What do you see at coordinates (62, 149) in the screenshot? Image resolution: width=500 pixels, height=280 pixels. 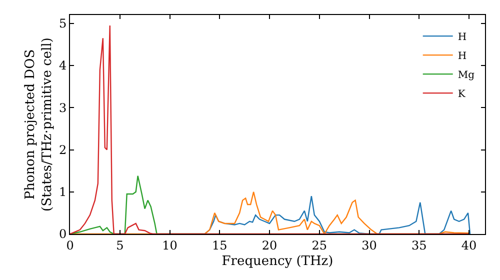 I see `y-tick-label: 2` at bounding box center [62, 149].